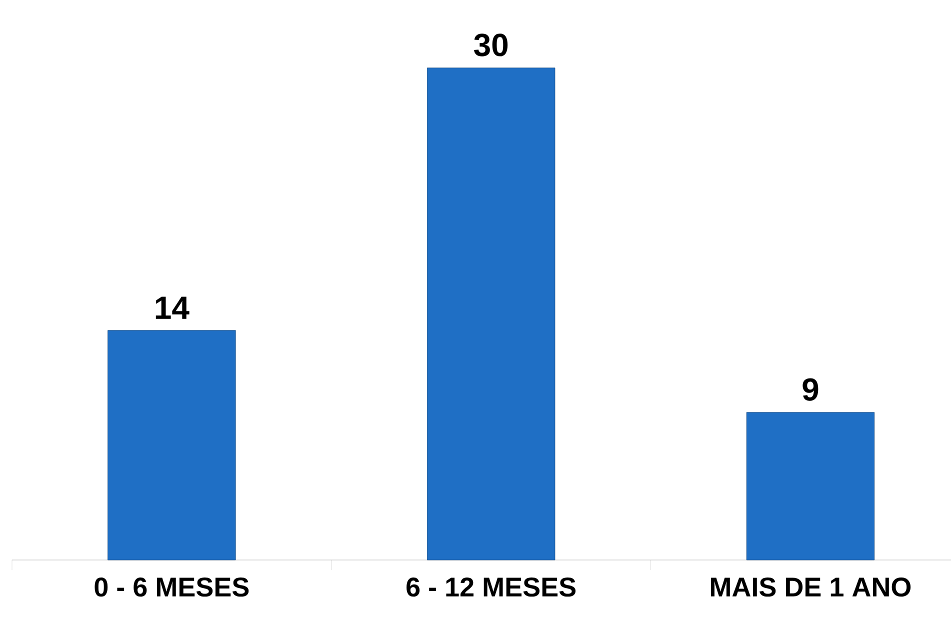 Image resolution: width=951 pixels, height=630 pixels. I want to click on x-tick-label: 6 - 12 MESES, so click(491, 587).